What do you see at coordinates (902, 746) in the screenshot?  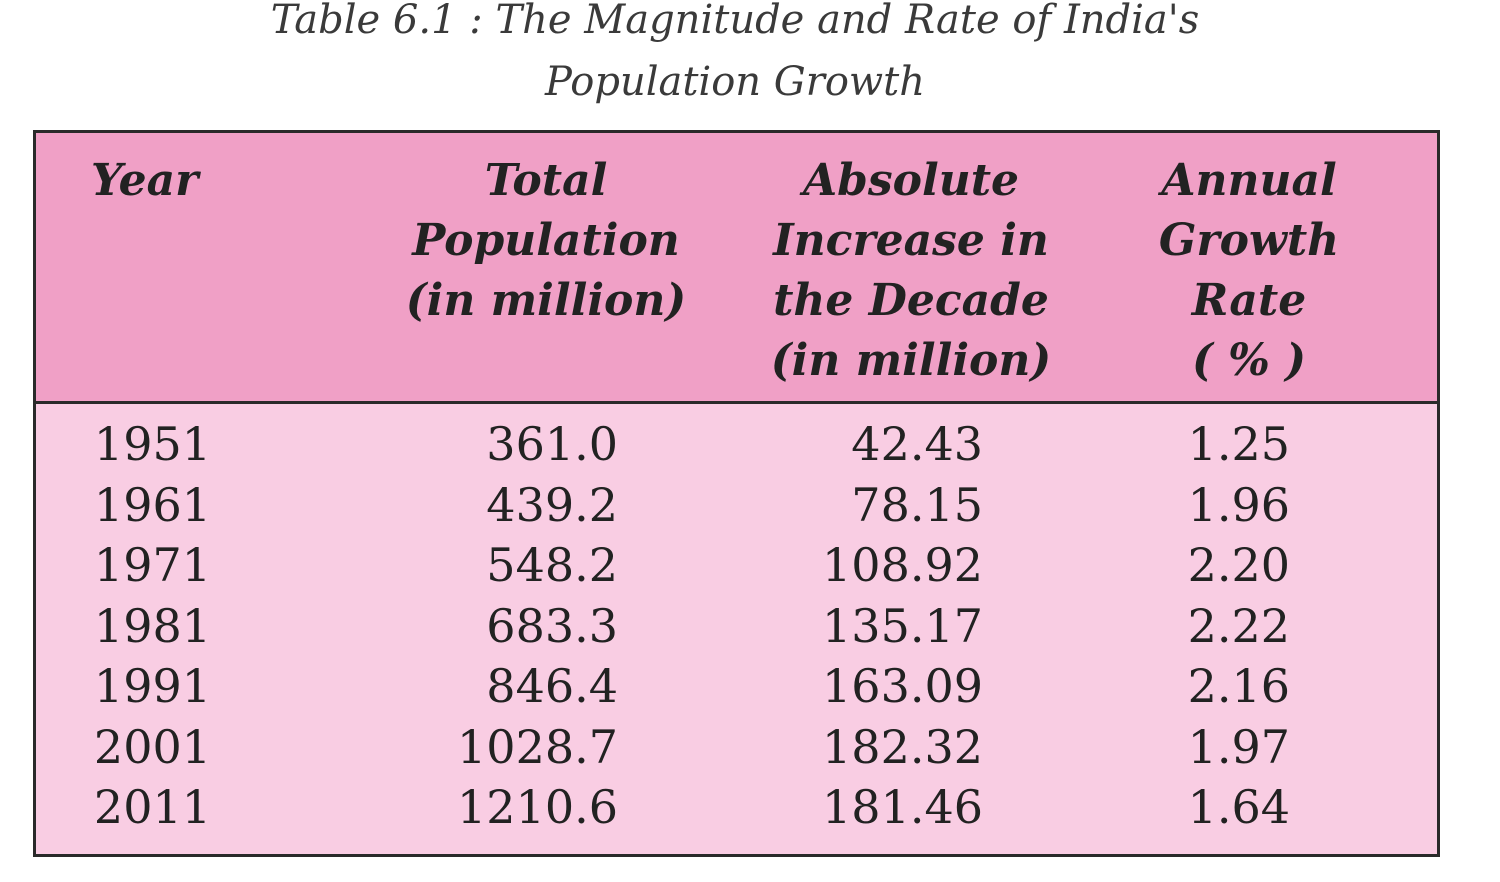 I see `value-cell: 182.32` at bounding box center [902, 746].